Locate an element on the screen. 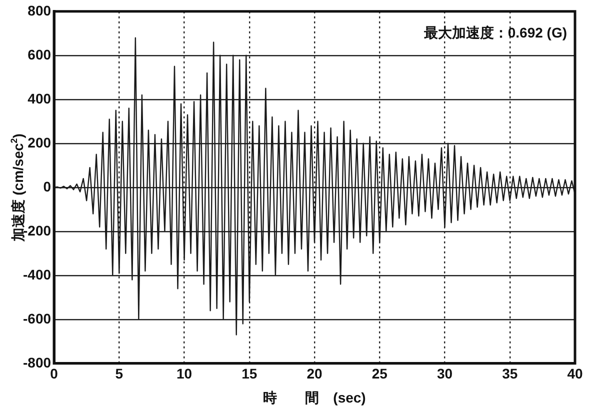  x-tick-label: 20 is located at coordinates (314, 374).